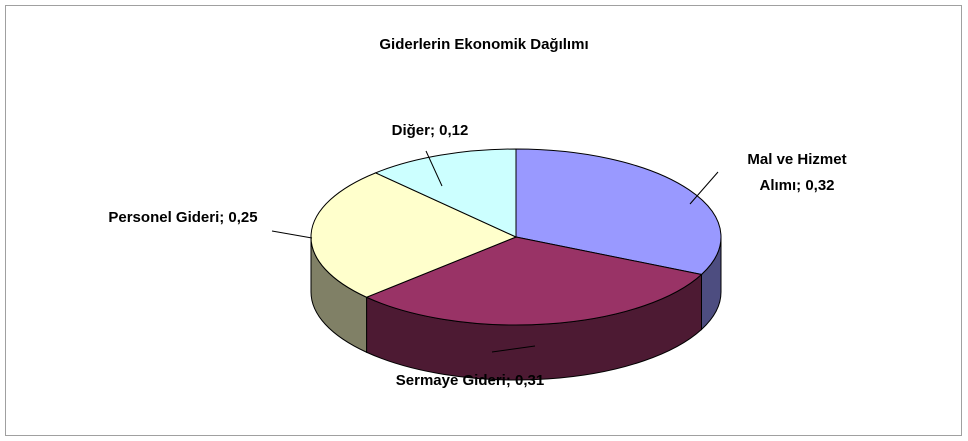 Image resolution: width=968 pixels, height=441 pixels. I want to click on data-label: Personel Gideri; 0,25, so click(183, 217).